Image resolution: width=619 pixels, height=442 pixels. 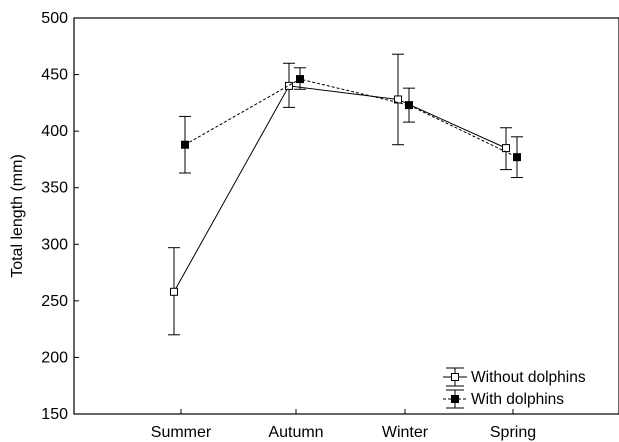 What do you see at coordinates (54, 188) in the screenshot?
I see `y-tick-label: 350` at bounding box center [54, 188].